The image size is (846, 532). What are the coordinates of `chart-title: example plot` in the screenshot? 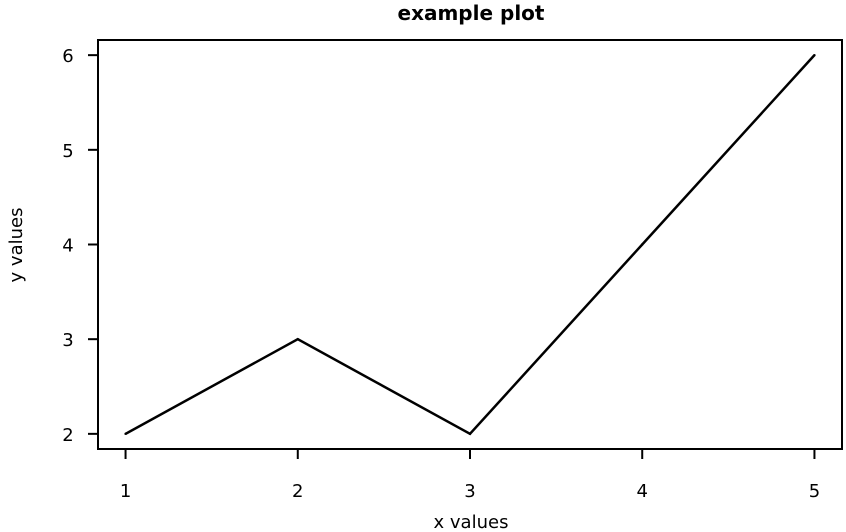 It's located at (471, 13).